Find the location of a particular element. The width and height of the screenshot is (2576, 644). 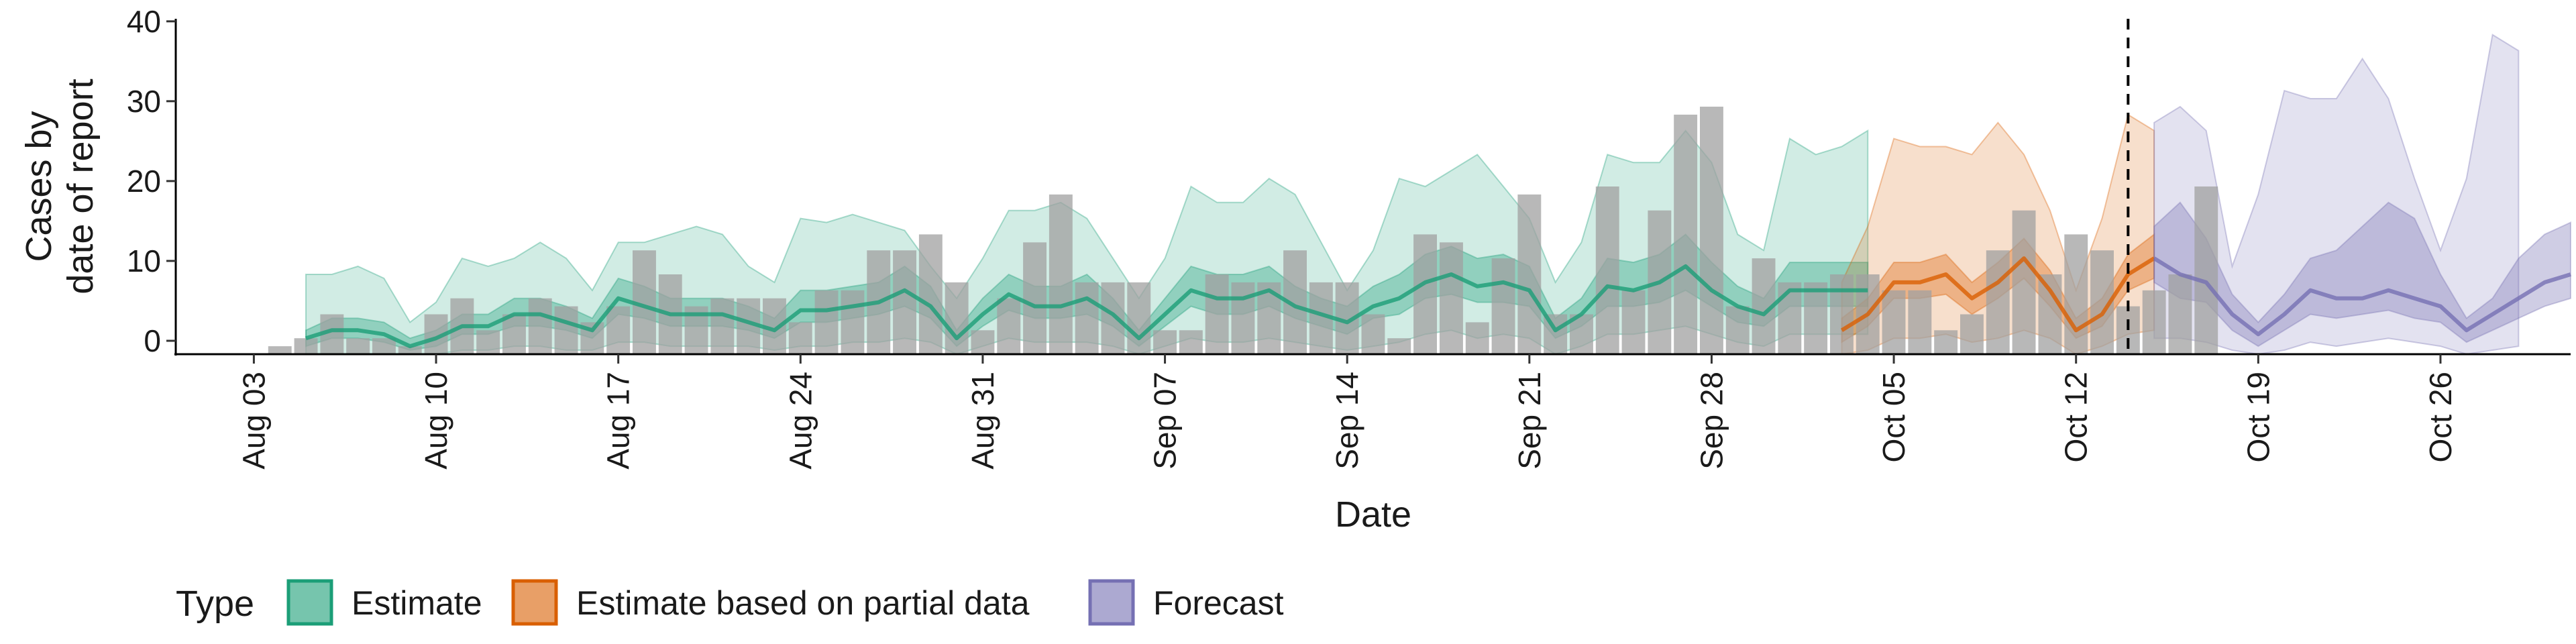

y-tick-label-20: 20 is located at coordinates (144, 181).